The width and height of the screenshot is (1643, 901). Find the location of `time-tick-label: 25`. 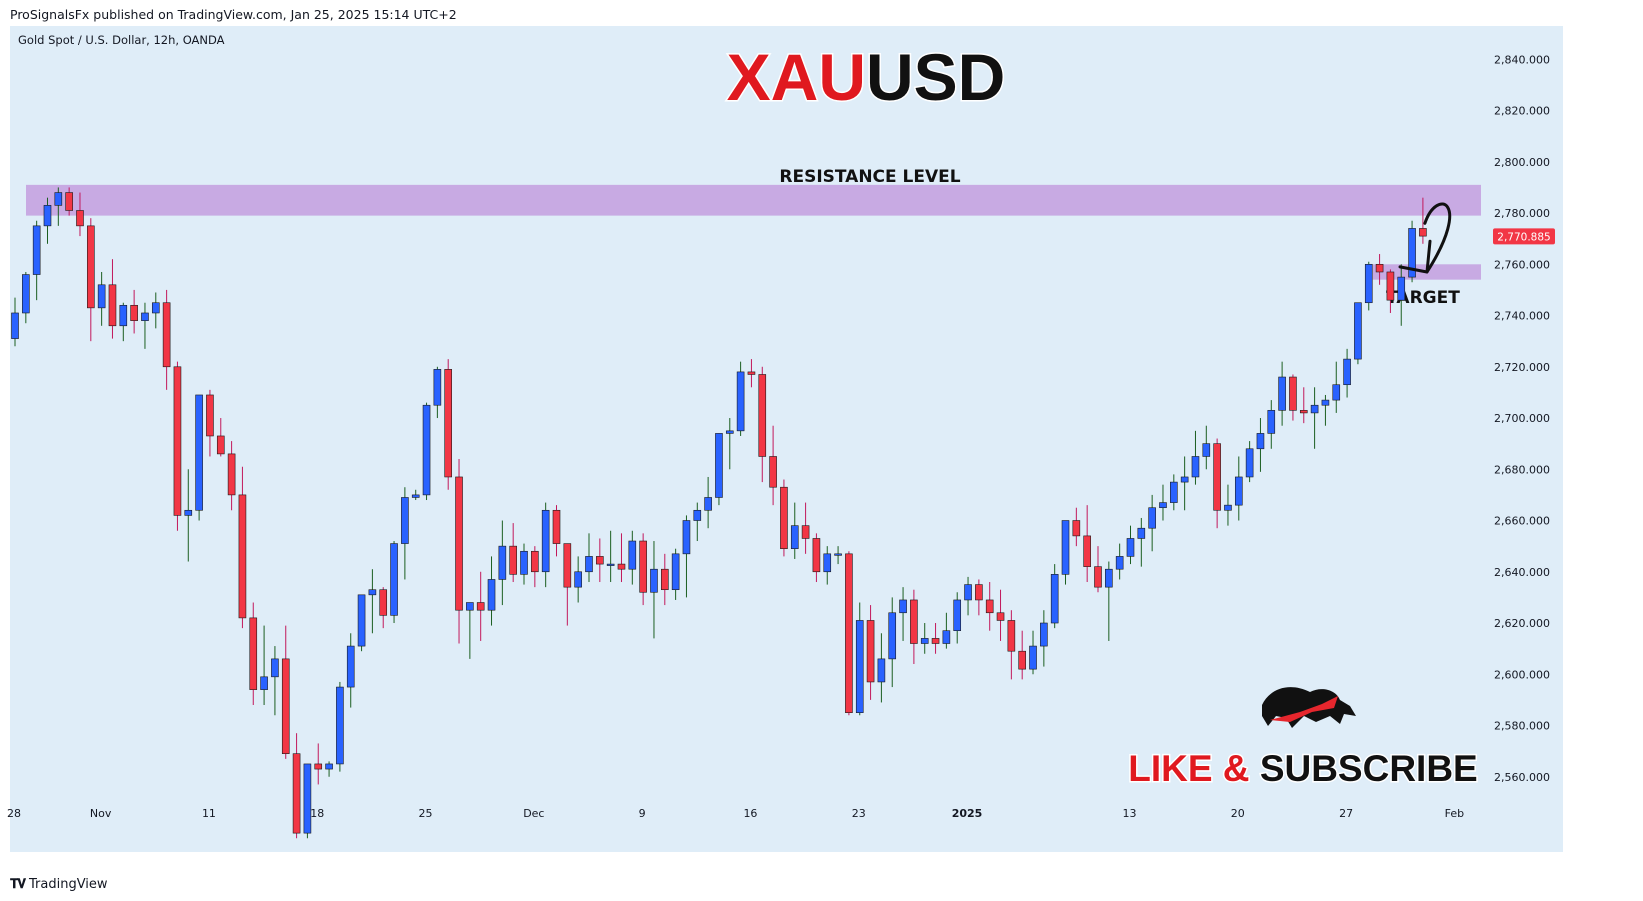

time-tick-label: 25 is located at coordinates (426, 813).